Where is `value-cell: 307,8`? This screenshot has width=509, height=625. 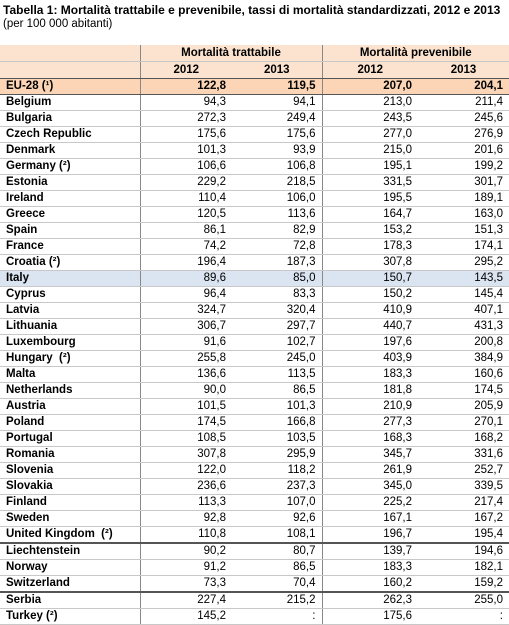
value-cell: 307,8 is located at coordinates (369, 262).